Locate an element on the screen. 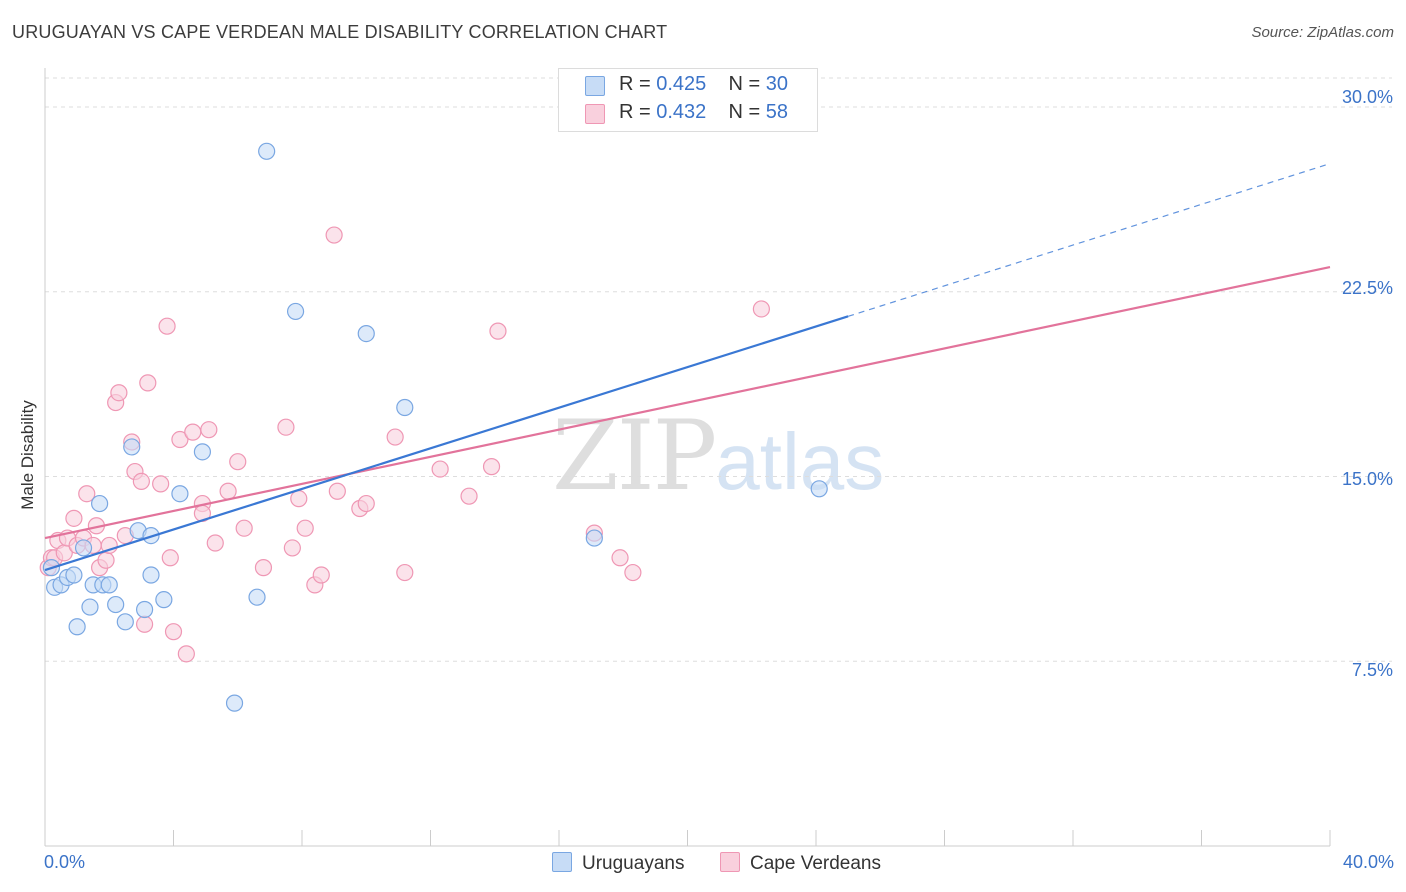 This screenshot has height=892, width=1406. x-tick-label: 0.0% is located at coordinates (65, 862).